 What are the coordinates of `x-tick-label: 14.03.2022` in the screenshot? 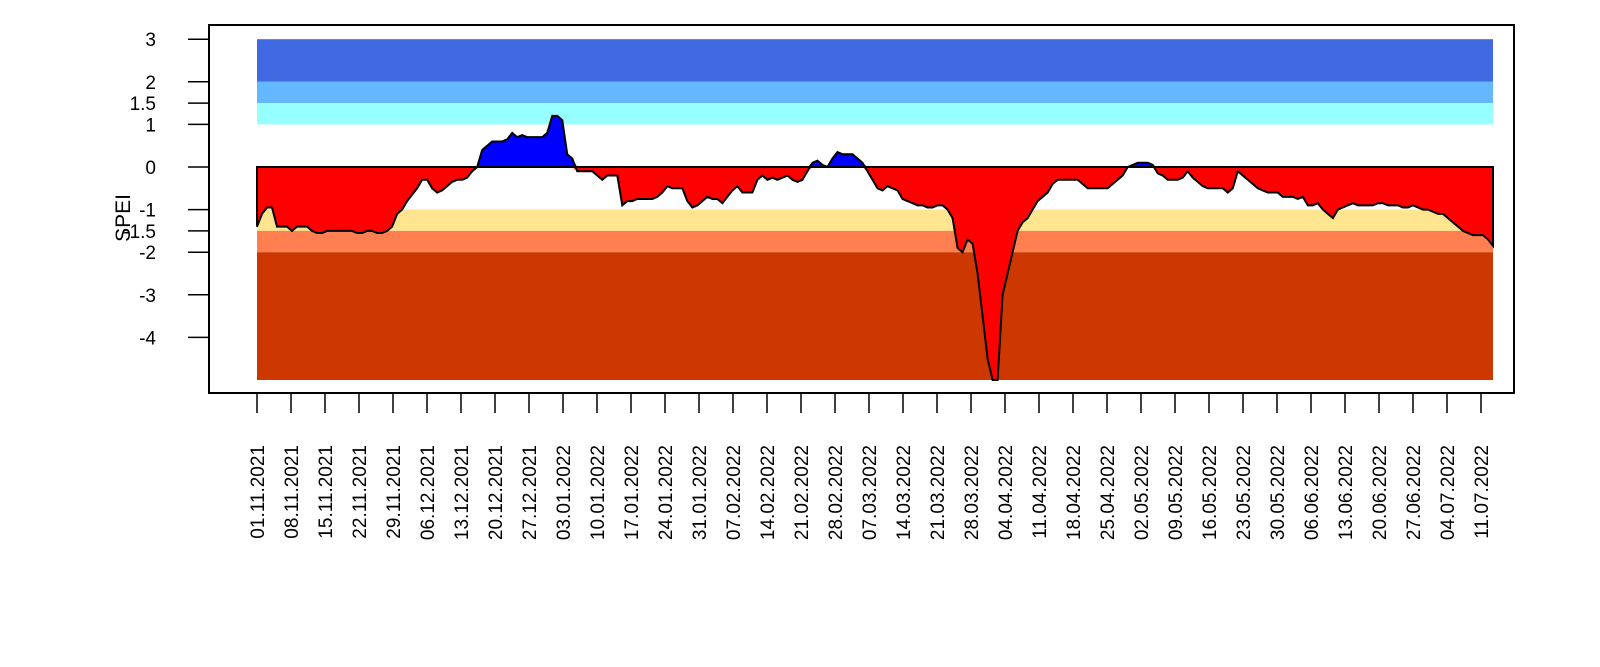 It's located at (904, 492).